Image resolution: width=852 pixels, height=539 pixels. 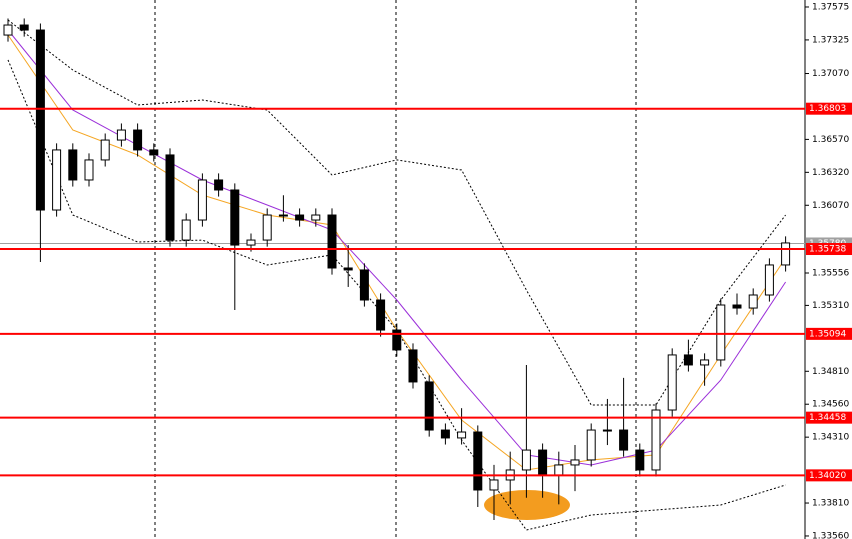 I want to click on y-tick-label: 1.34310, so click(x=830, y=438).